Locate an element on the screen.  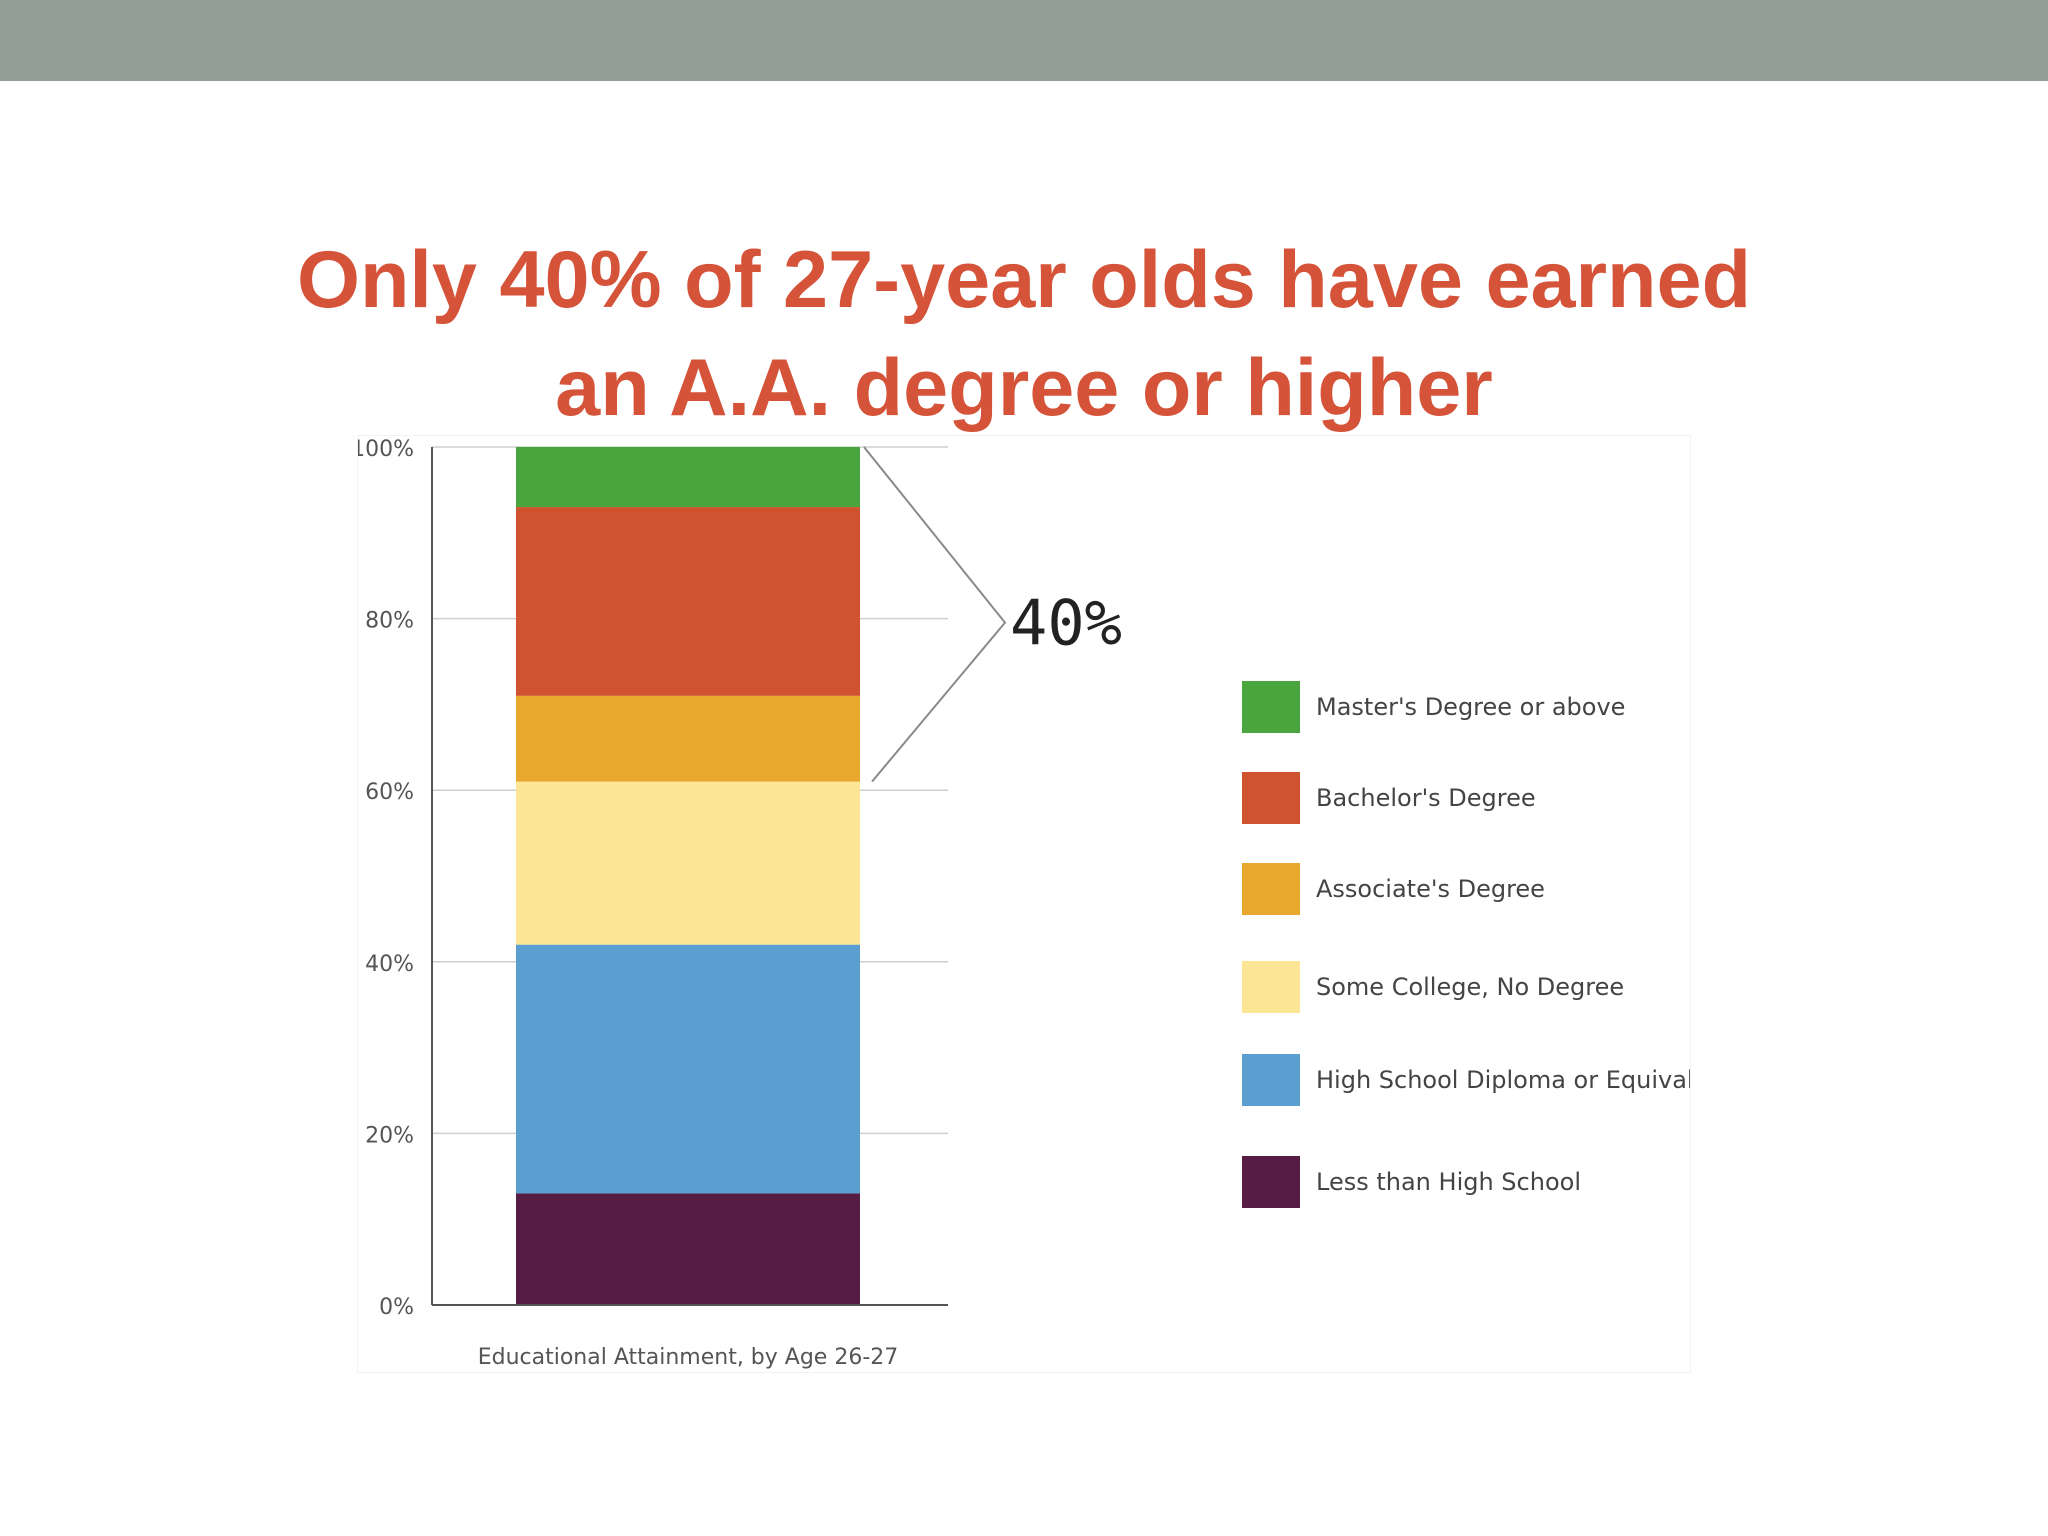
y-tick-label: 20% is located at coordinates (389, 1135).